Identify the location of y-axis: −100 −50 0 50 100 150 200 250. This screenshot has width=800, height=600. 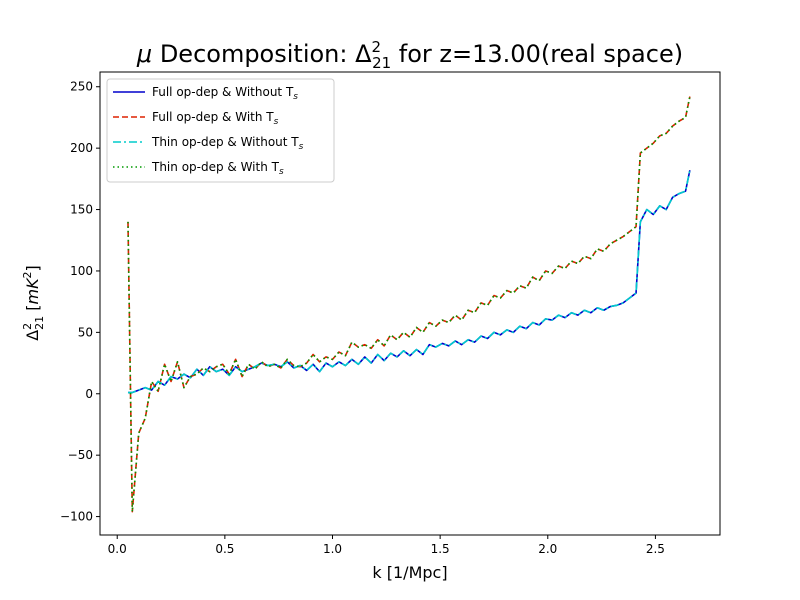
(80, 302).